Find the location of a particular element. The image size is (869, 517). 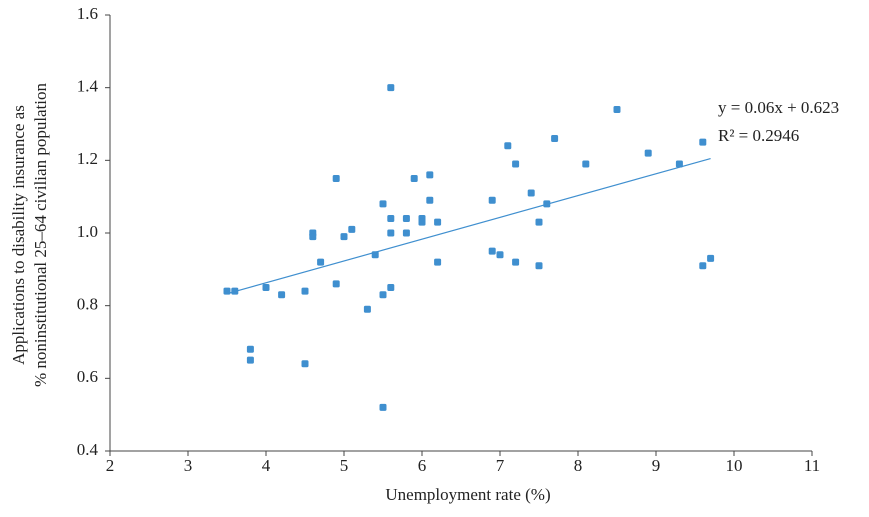

x-tick-label: 5 is located at coordinates (344, 465).